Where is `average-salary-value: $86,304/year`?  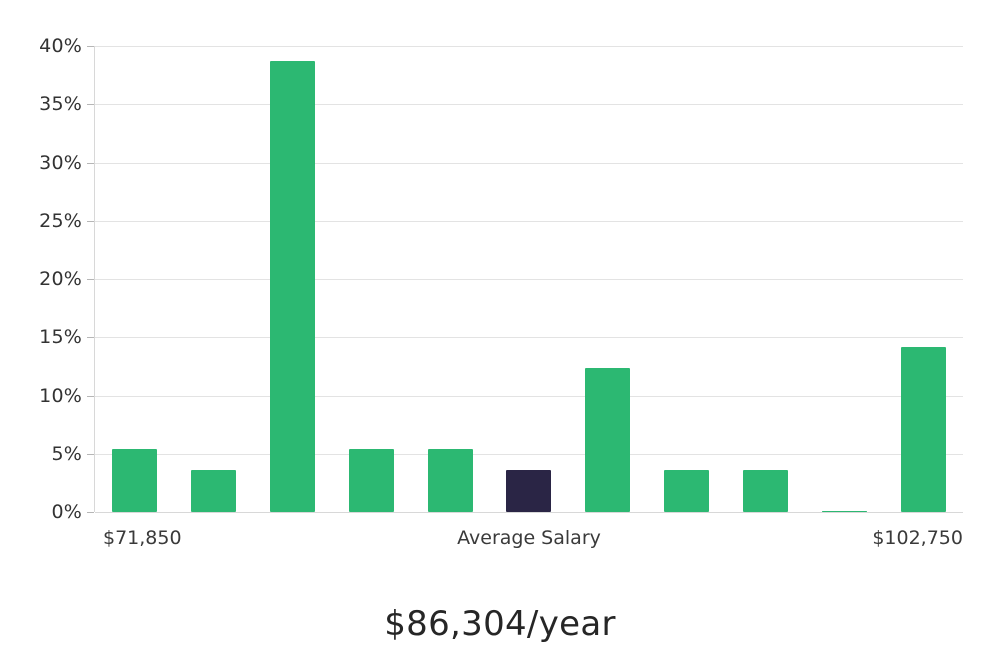
average-salary-value: $86,304/year is located at coordinates (500, 624).